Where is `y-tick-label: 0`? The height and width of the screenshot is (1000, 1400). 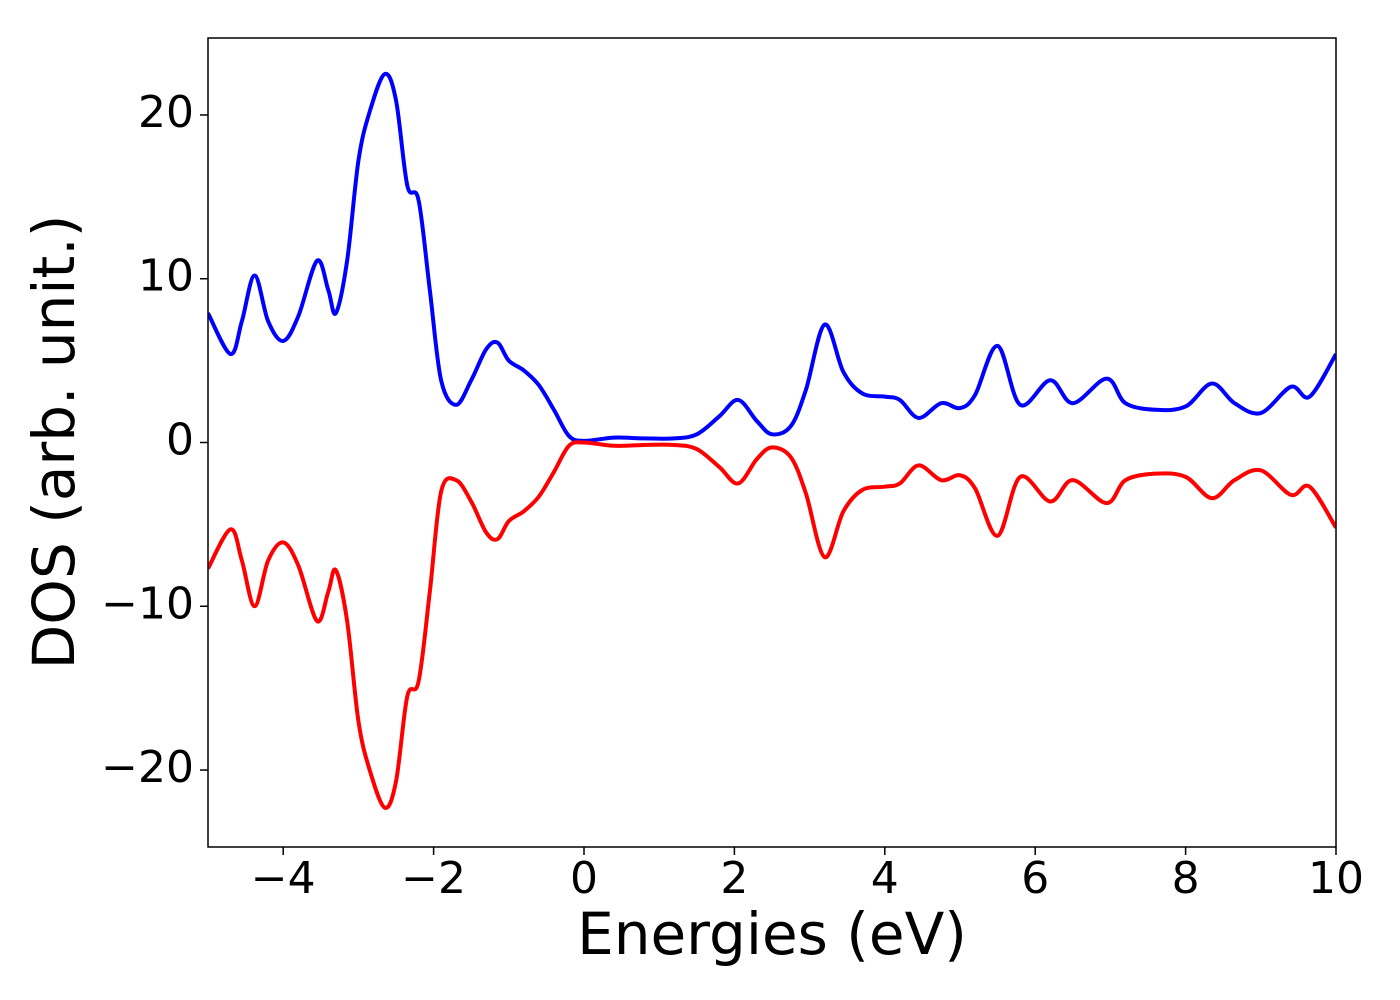
y-tick-label: 0 is located at coordinates (180, 440).